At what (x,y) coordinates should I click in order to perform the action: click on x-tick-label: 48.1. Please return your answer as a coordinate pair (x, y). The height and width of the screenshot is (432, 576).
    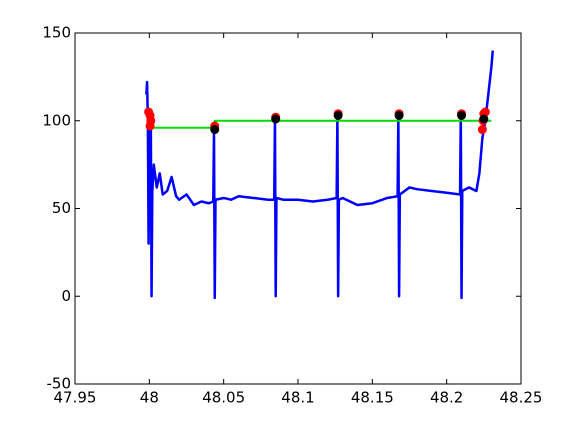
    Looking at the image, I should click on (297, 398).